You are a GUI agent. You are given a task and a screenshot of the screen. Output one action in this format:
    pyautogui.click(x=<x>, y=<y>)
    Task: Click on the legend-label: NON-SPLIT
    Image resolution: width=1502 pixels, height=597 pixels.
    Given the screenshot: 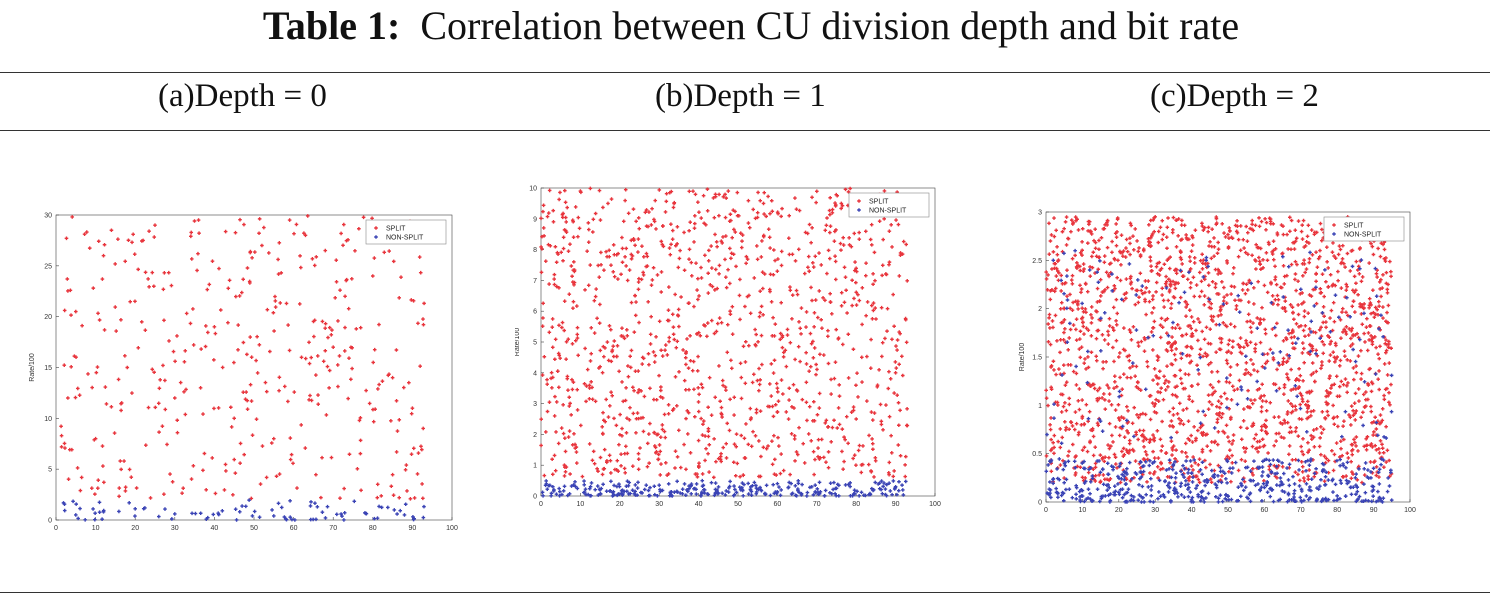 What is the action you would take?
    pyautogui.click(x=405, y=238)
    